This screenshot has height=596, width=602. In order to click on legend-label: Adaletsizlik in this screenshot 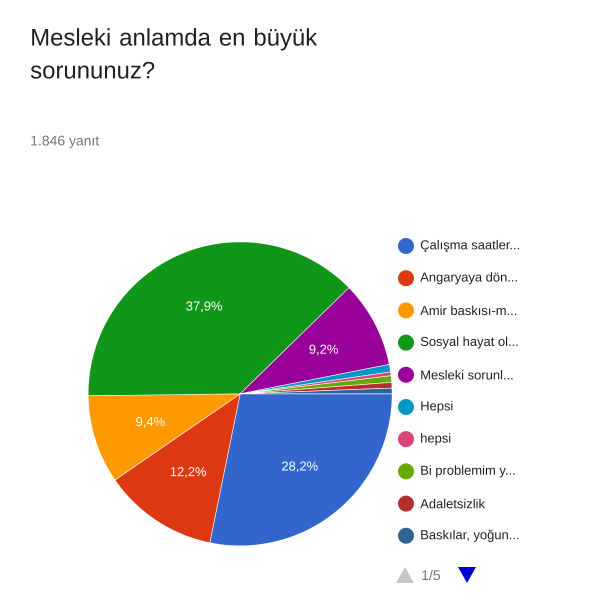, I will do `click(452, 503)`.